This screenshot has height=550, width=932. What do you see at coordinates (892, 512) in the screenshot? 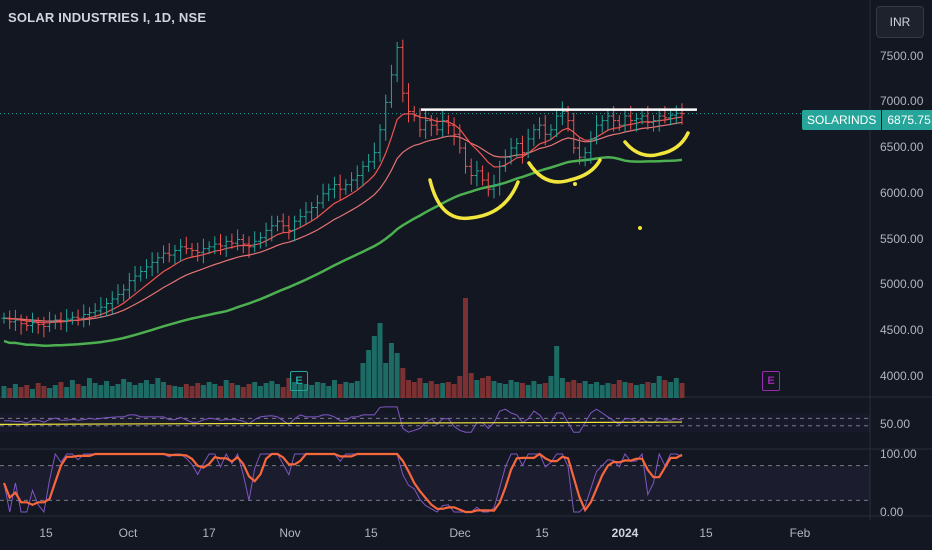
I see `stoch-tick-label: 0.00` at bounding box center [892, 512].